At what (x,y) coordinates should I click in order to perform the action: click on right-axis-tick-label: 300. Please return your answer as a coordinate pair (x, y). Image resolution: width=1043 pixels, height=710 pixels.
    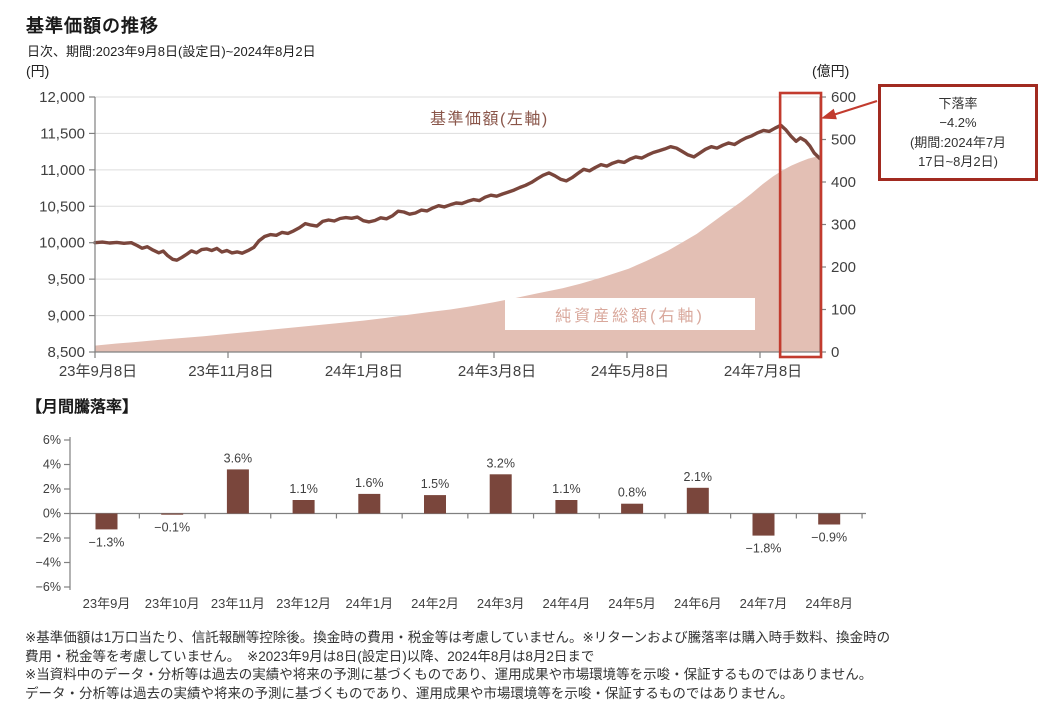
    Looking at the image, I should click on (843, 225).